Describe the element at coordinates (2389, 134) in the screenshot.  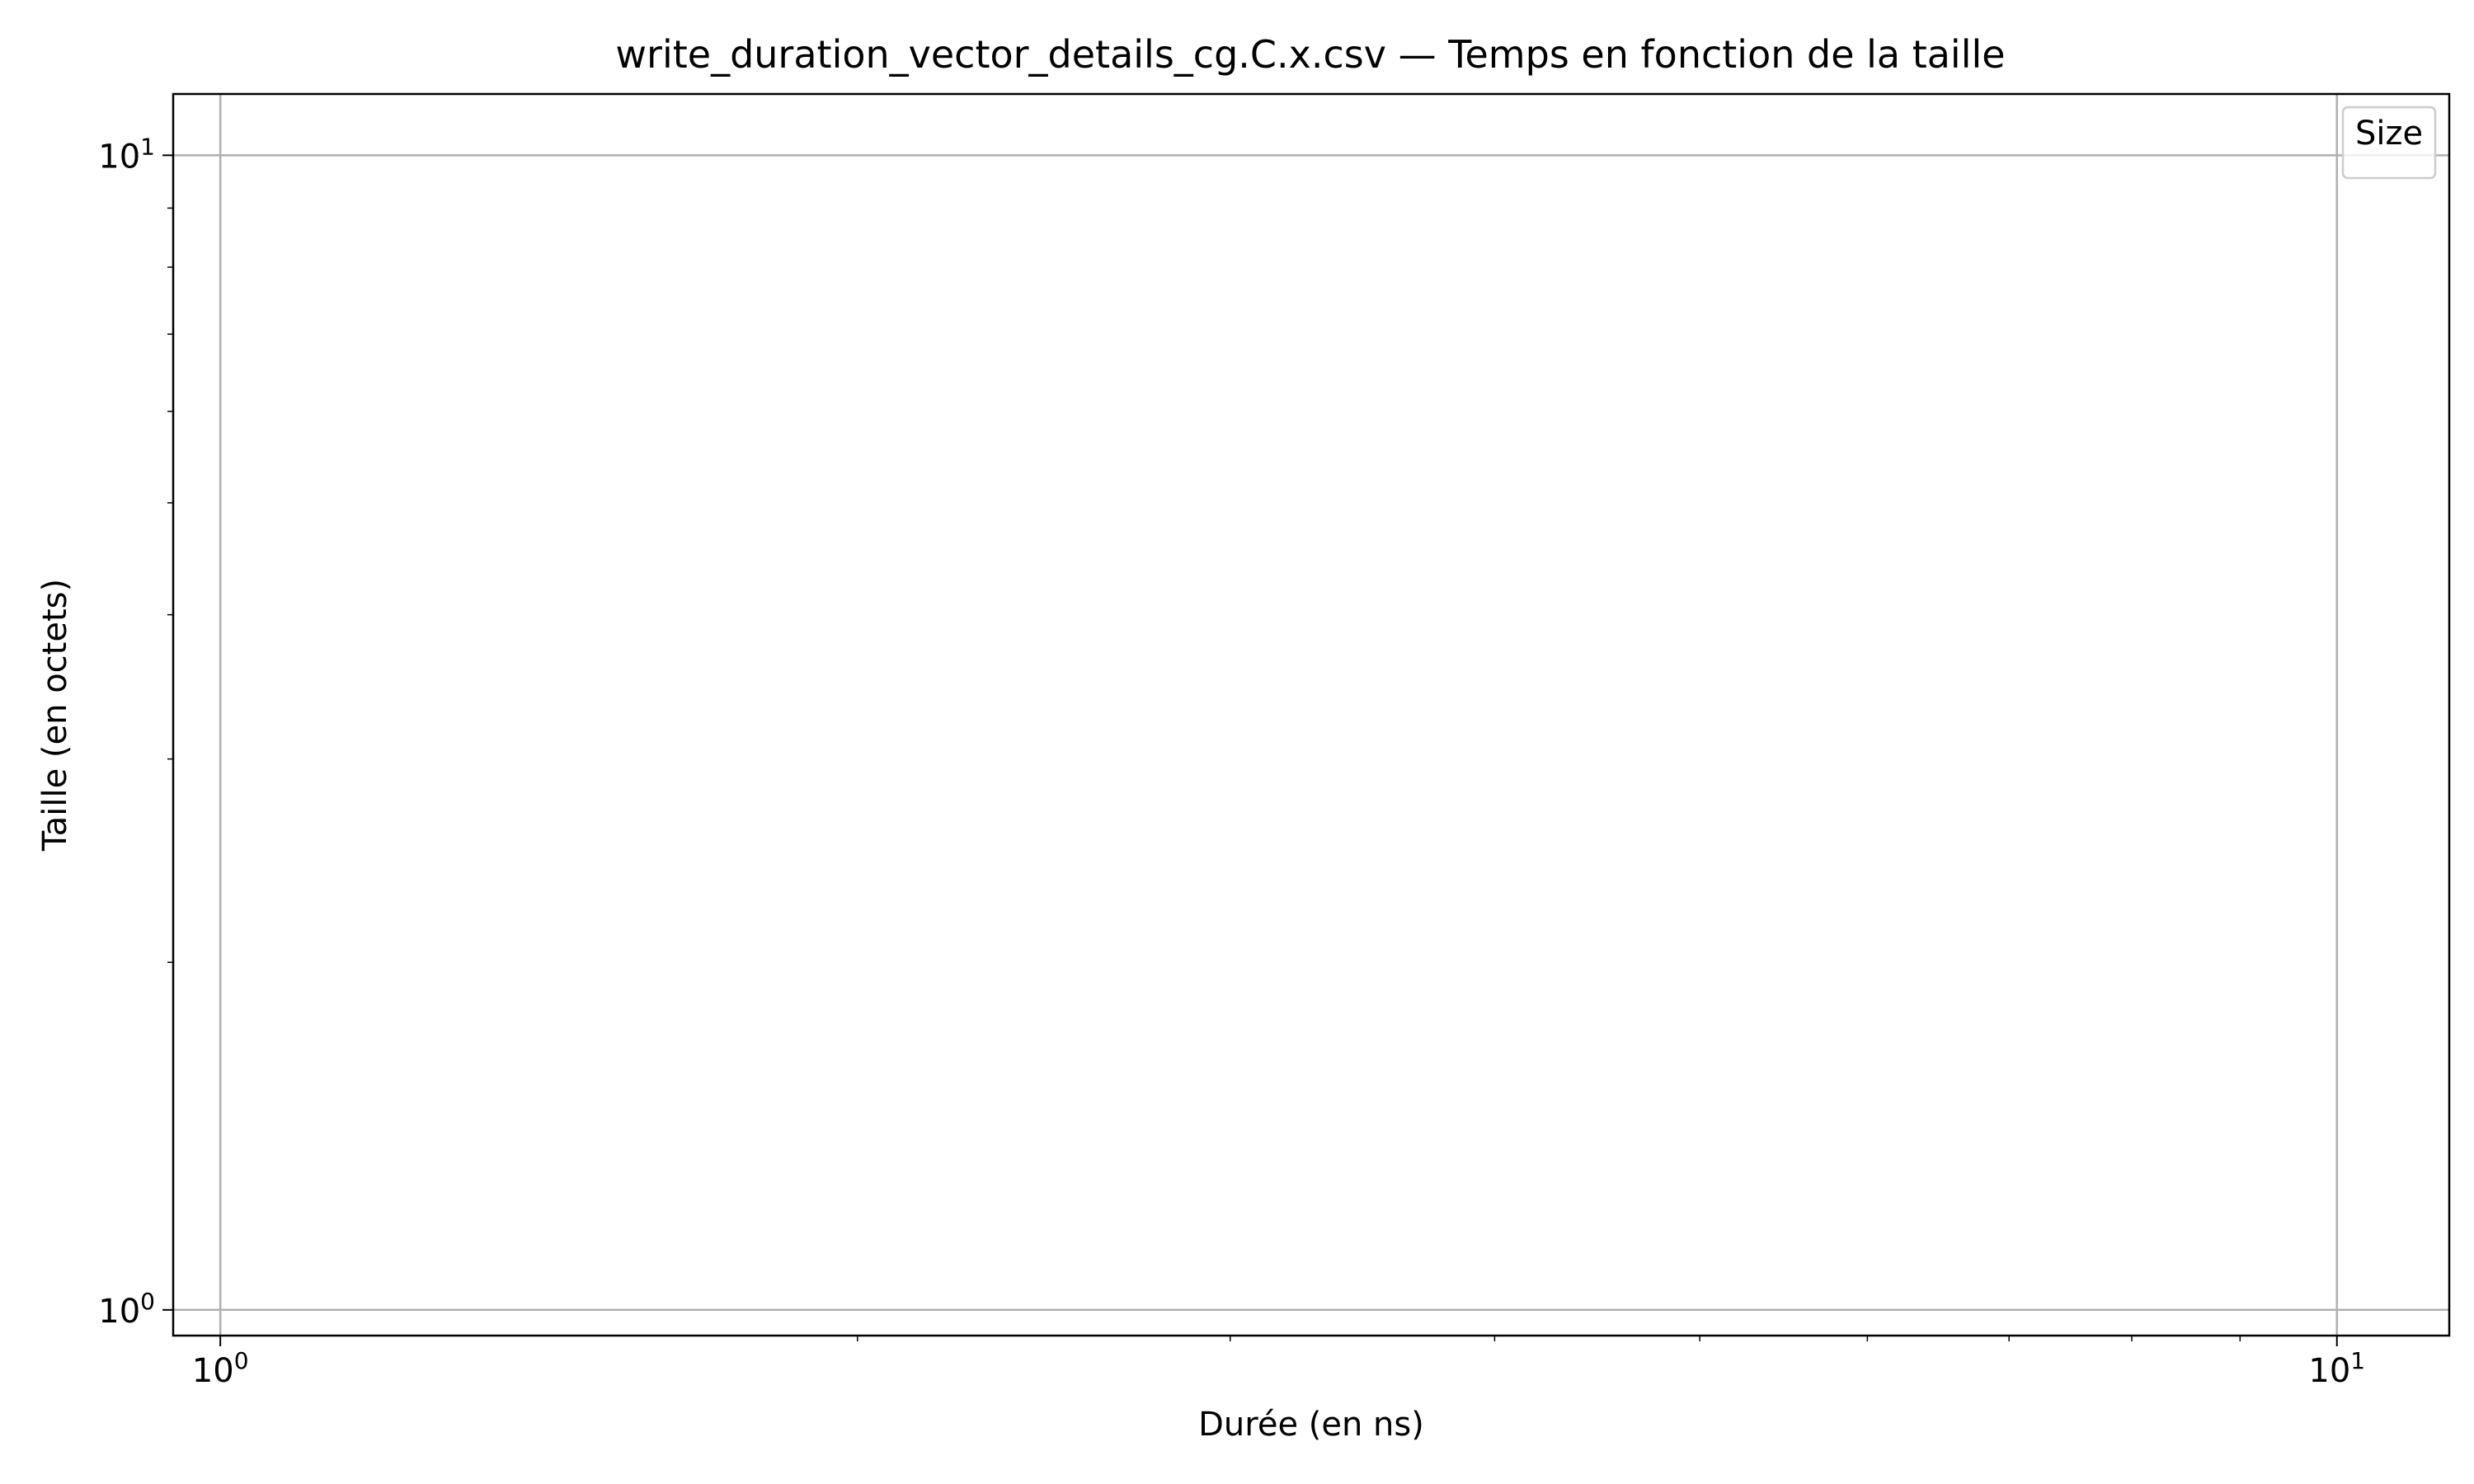
I see `legend-title: Size` at that location.